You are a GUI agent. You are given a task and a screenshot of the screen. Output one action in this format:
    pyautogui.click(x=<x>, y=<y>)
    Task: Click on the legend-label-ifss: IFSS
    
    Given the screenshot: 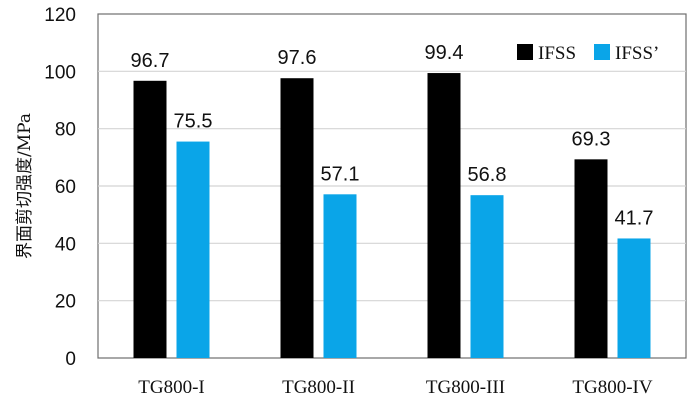 What is the action you would take?
    pyautogui.click(x=557, y=53)
    